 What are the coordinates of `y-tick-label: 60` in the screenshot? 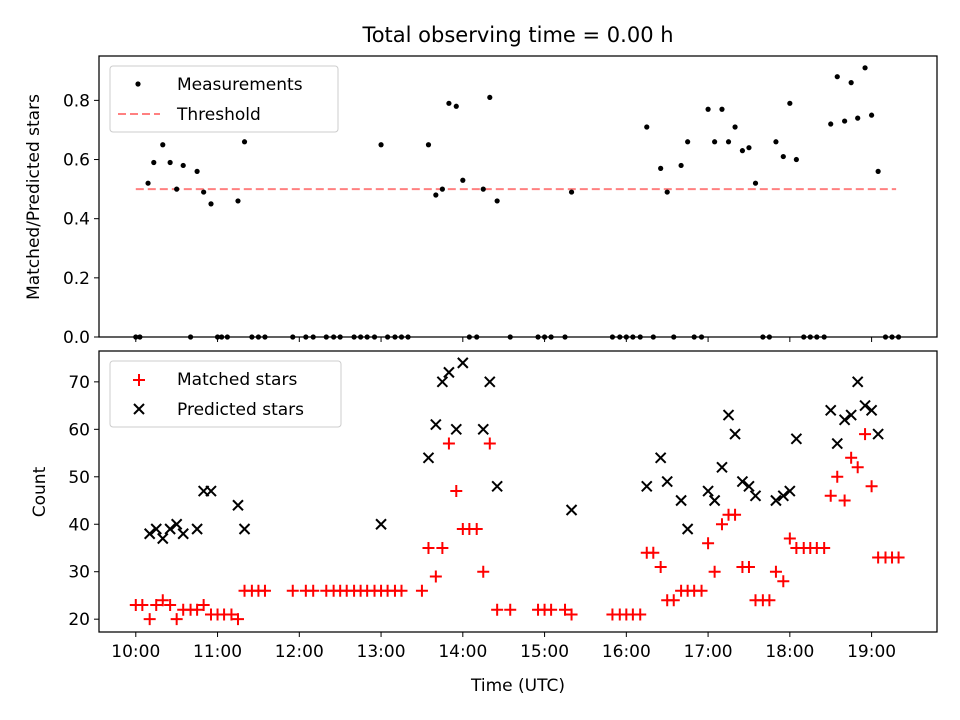 It's located at (79, 430).